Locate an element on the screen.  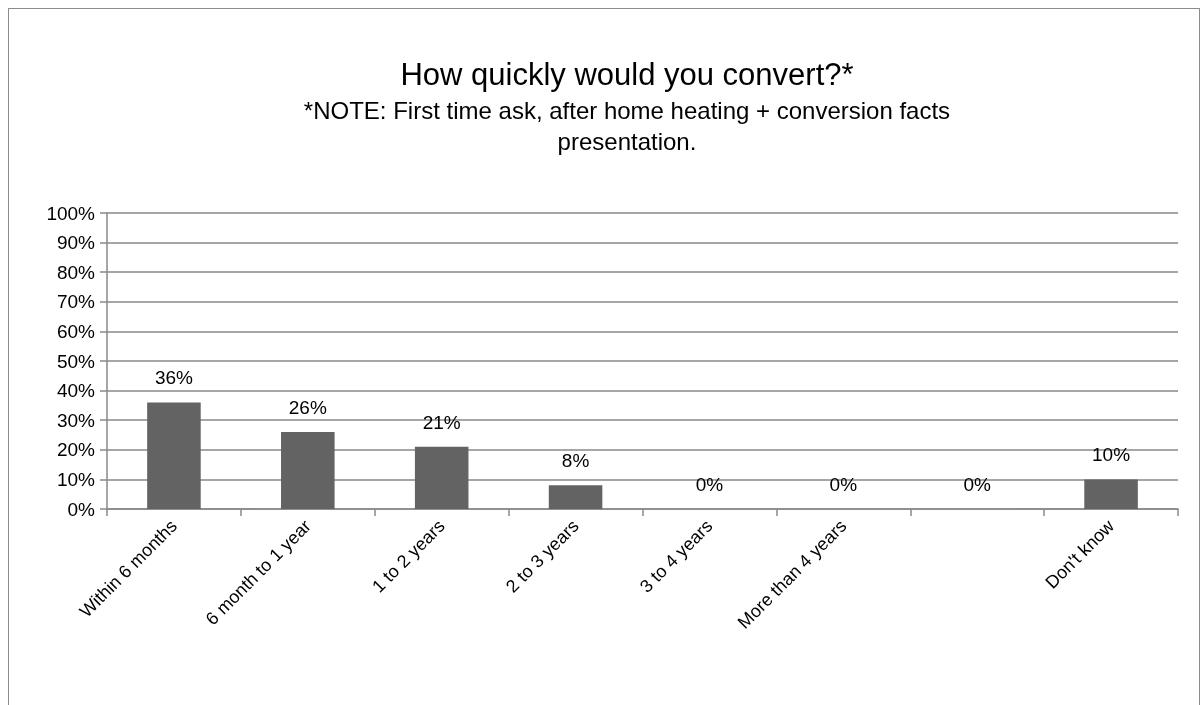
y-tick-label: 50% is located at coordinates (76, 361).